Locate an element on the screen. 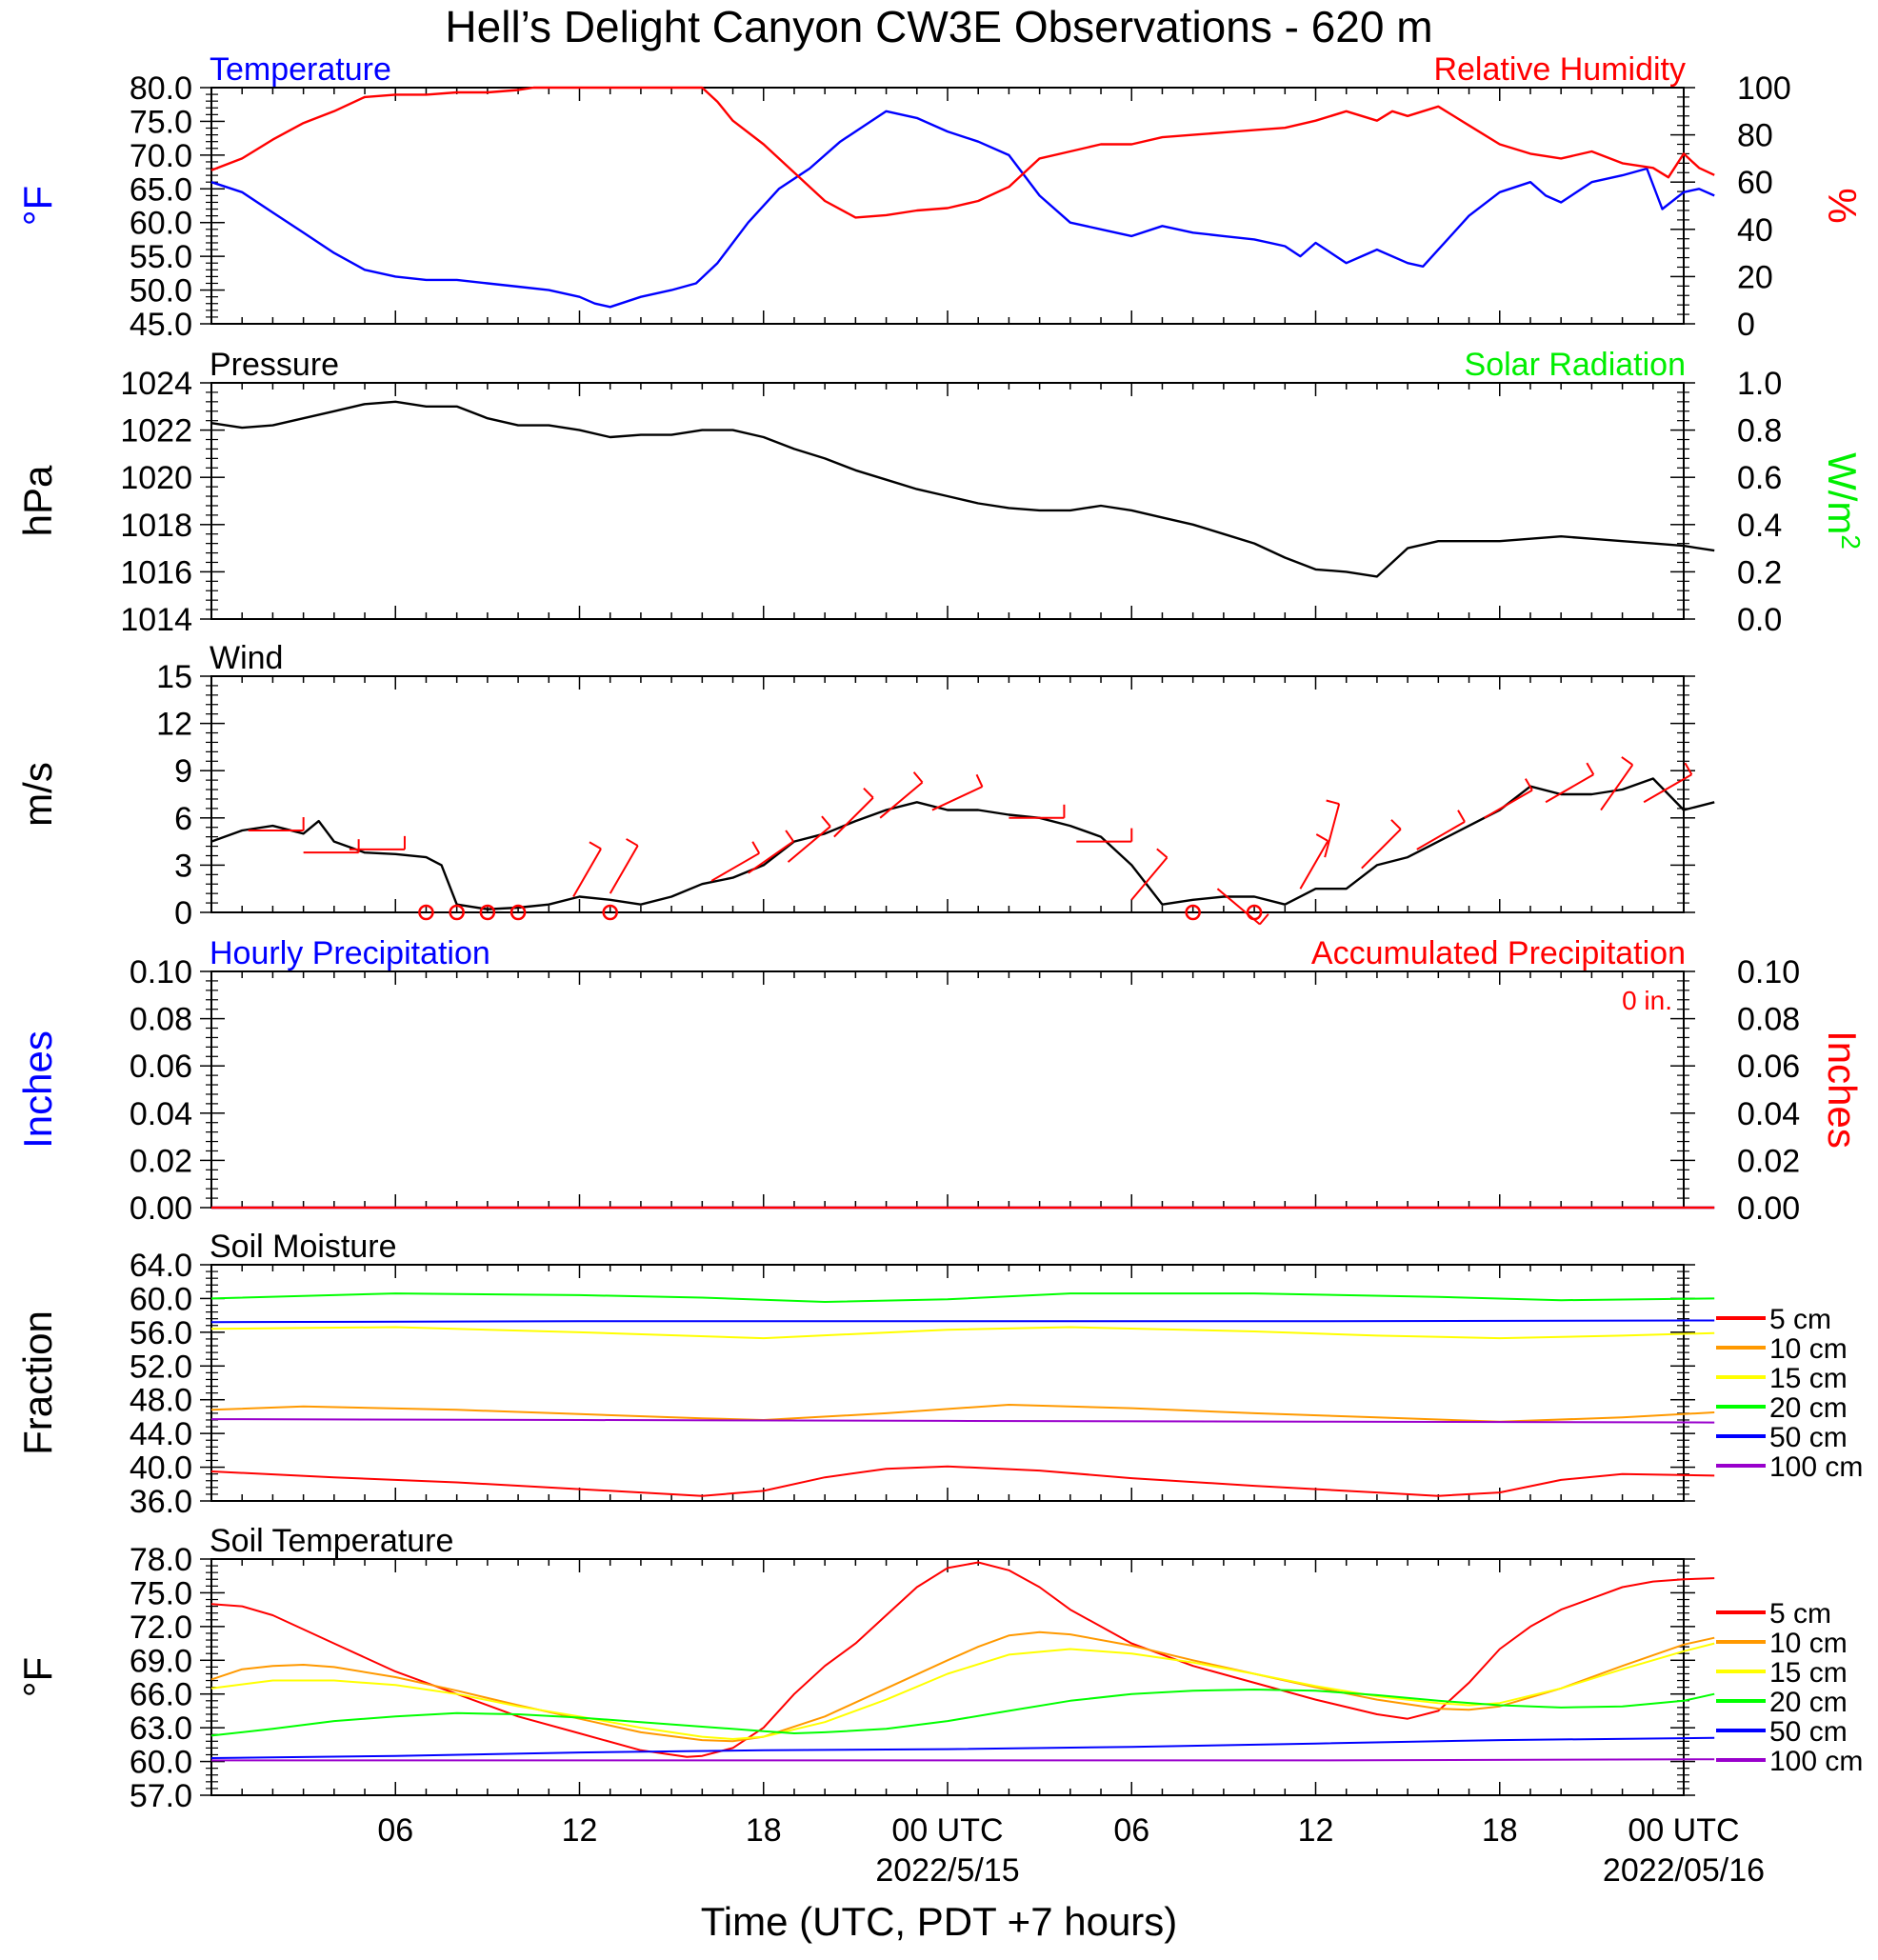 This screenshot has width=1878, height=1960. series-line-20-cm is located at coordinates (962, 1297).